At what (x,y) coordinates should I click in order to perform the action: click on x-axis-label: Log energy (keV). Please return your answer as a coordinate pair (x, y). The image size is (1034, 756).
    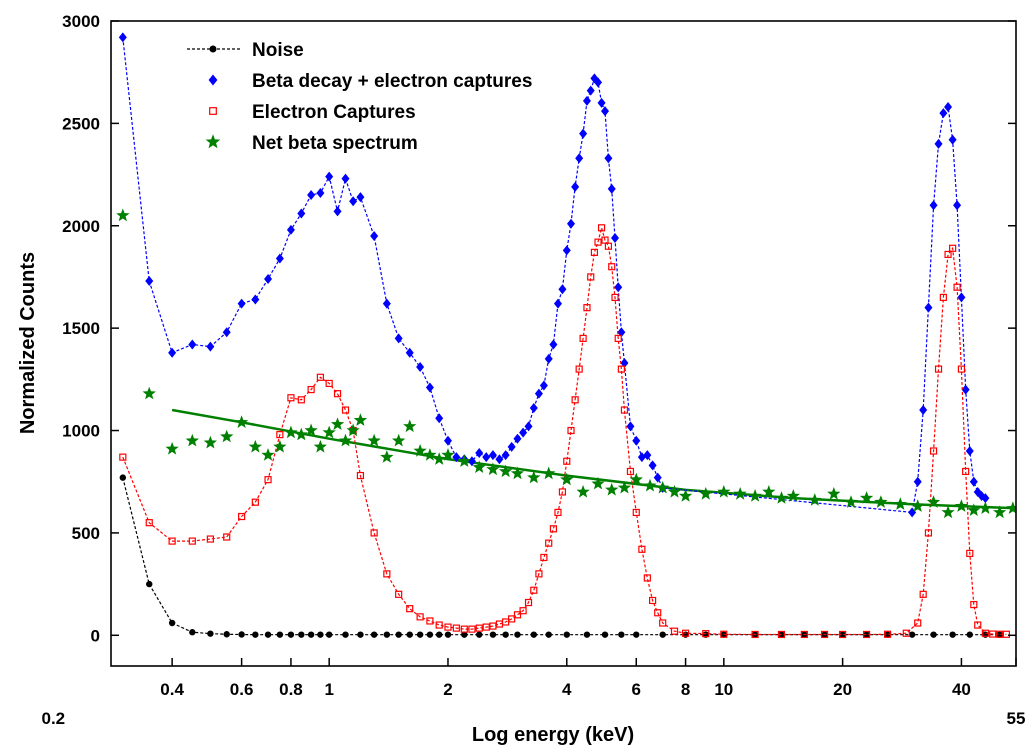
    Looking at the image, I should click on (553, 735).